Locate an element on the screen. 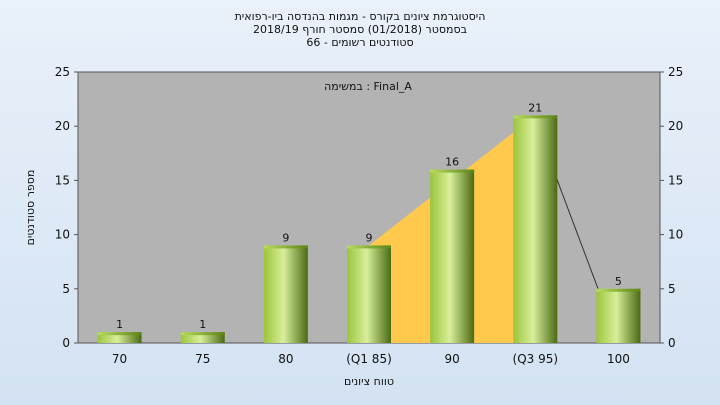 This screenshot has width=720, height=405. y-tick-label-left: 5 is located at coordinates (66, 289).